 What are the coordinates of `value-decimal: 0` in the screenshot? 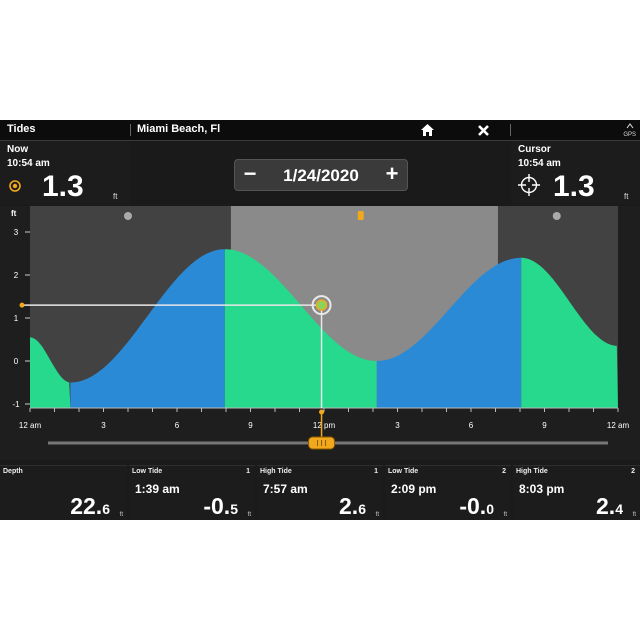 It's located at (490, 509).